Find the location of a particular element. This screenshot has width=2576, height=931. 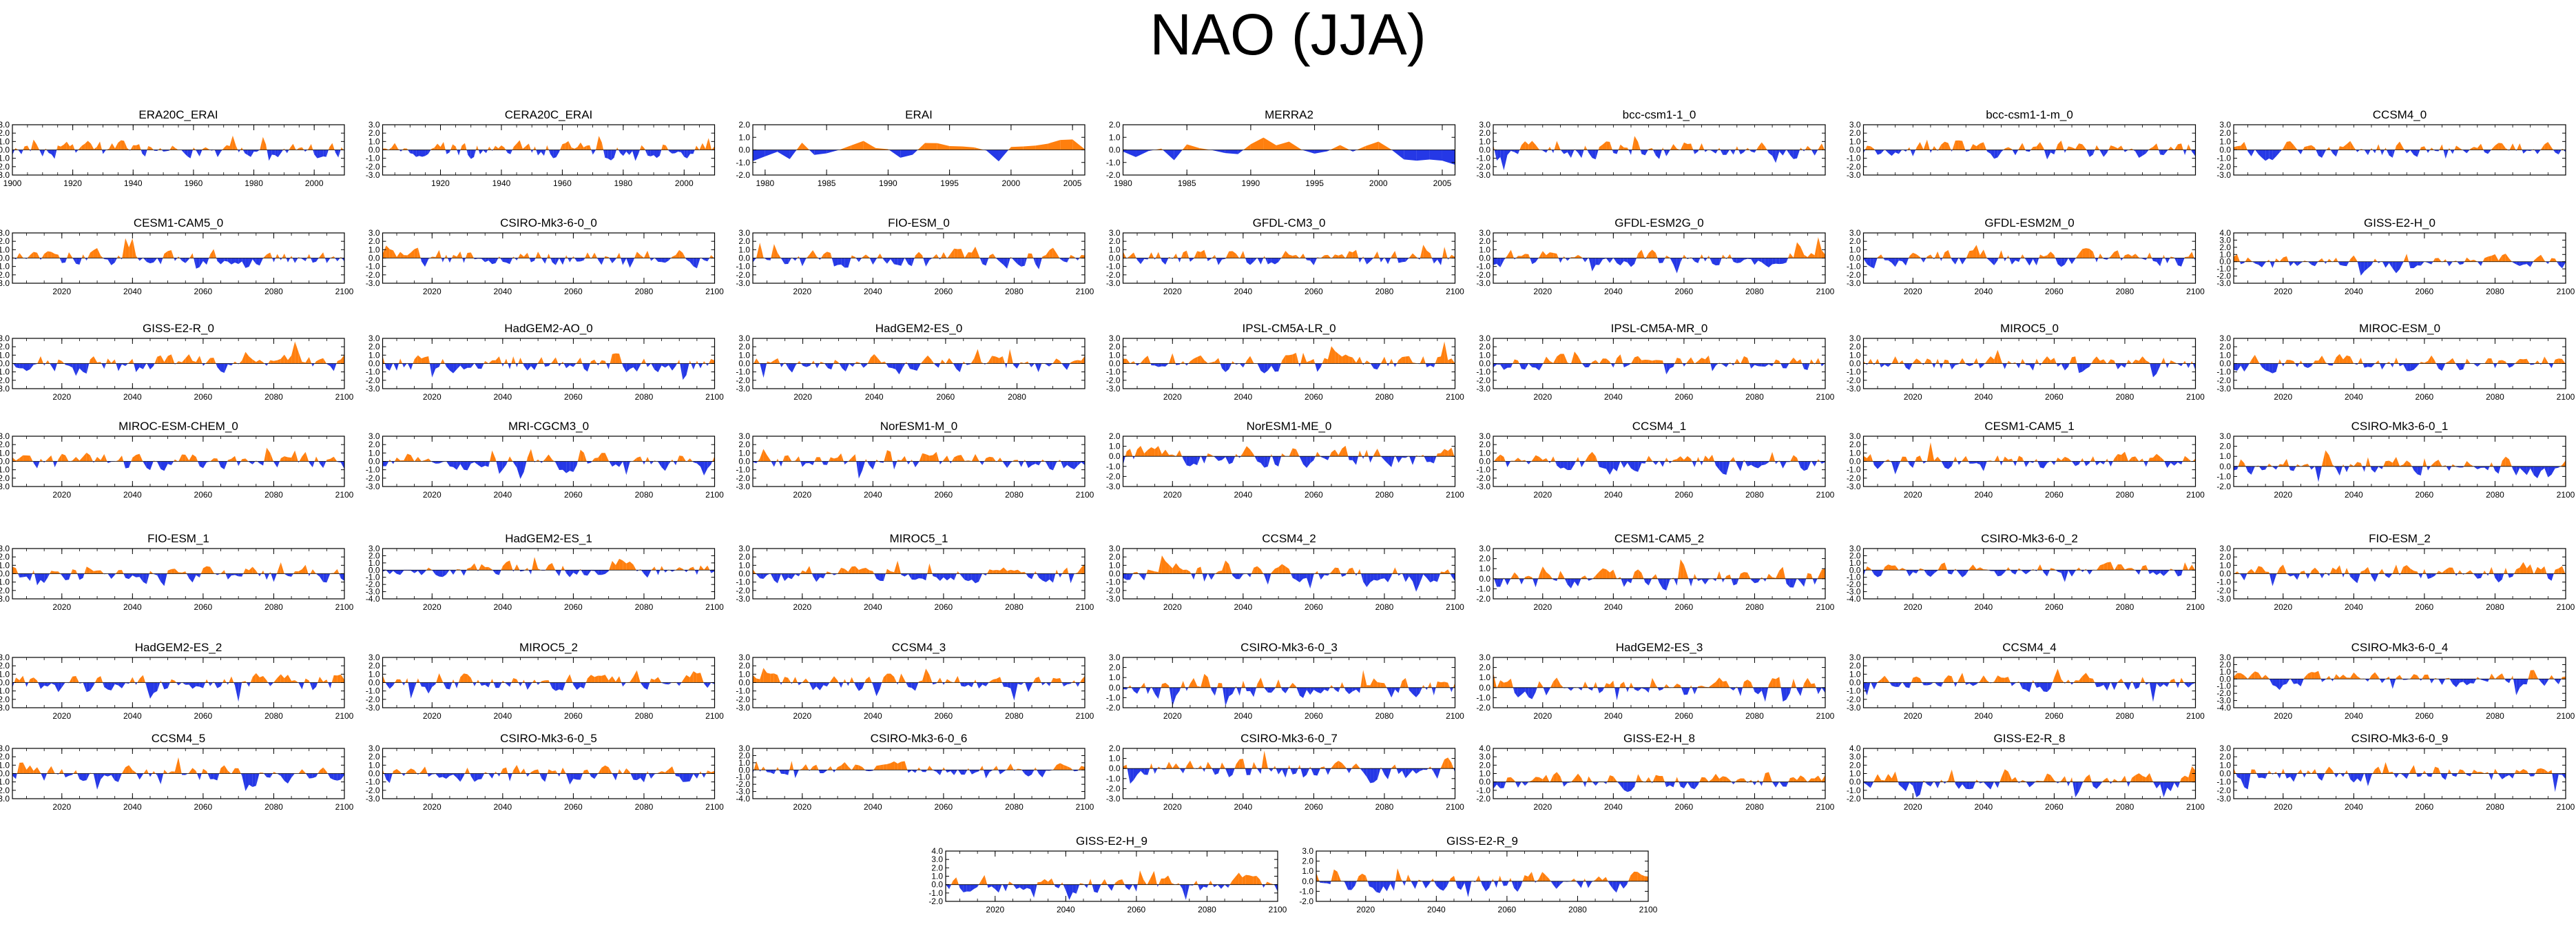

y-tick-label: 2.0 is located at coordinates (1484, 133).